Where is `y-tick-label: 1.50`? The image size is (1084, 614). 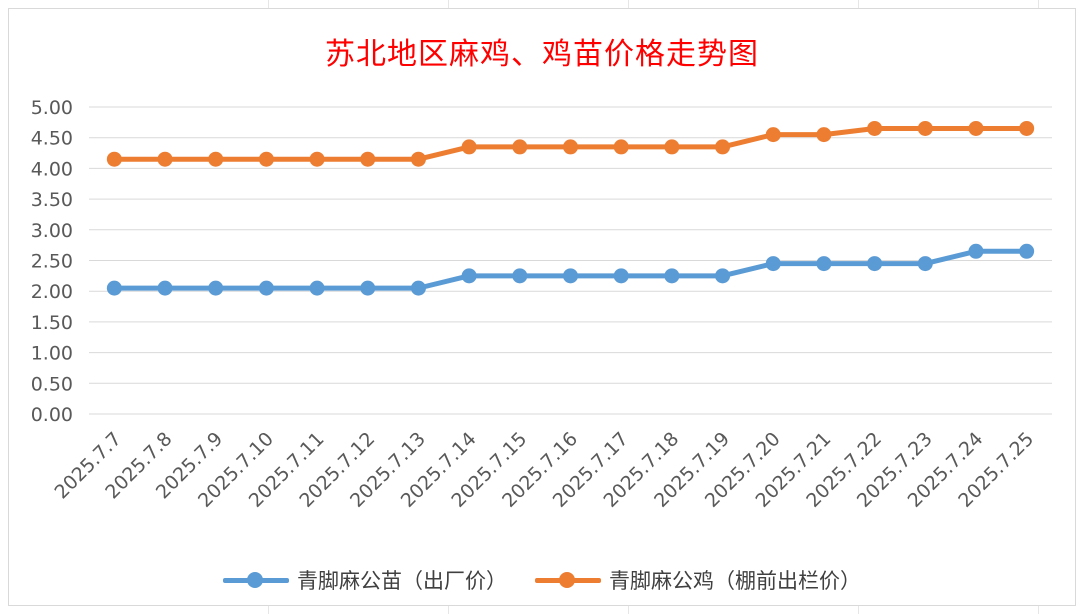 y-tick-label: 1.50 is located at coordinates (52, 323).